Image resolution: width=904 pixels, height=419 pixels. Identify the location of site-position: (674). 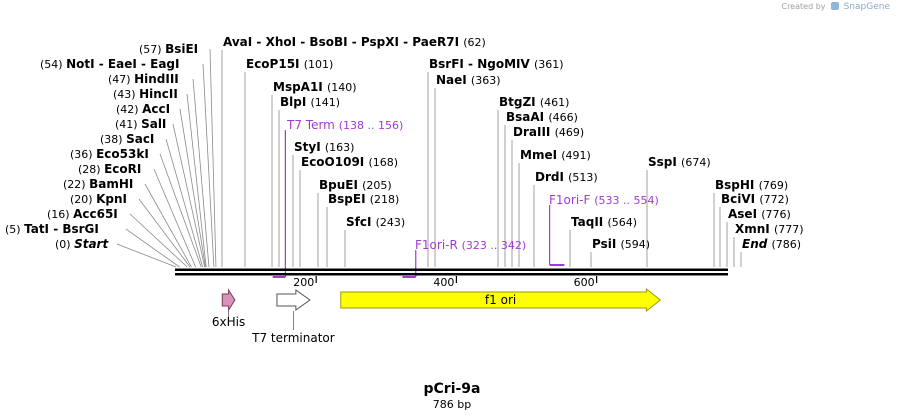
(696, 162).